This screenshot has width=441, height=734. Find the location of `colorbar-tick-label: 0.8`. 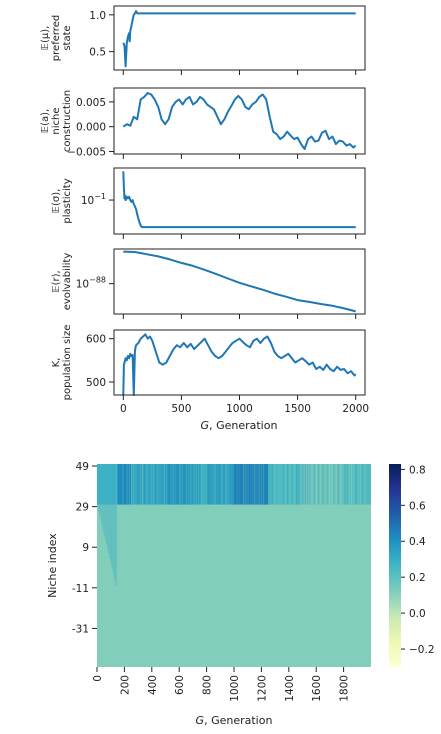

colorbar-tick-label: 0.8 is located at coordinates (417, 470).